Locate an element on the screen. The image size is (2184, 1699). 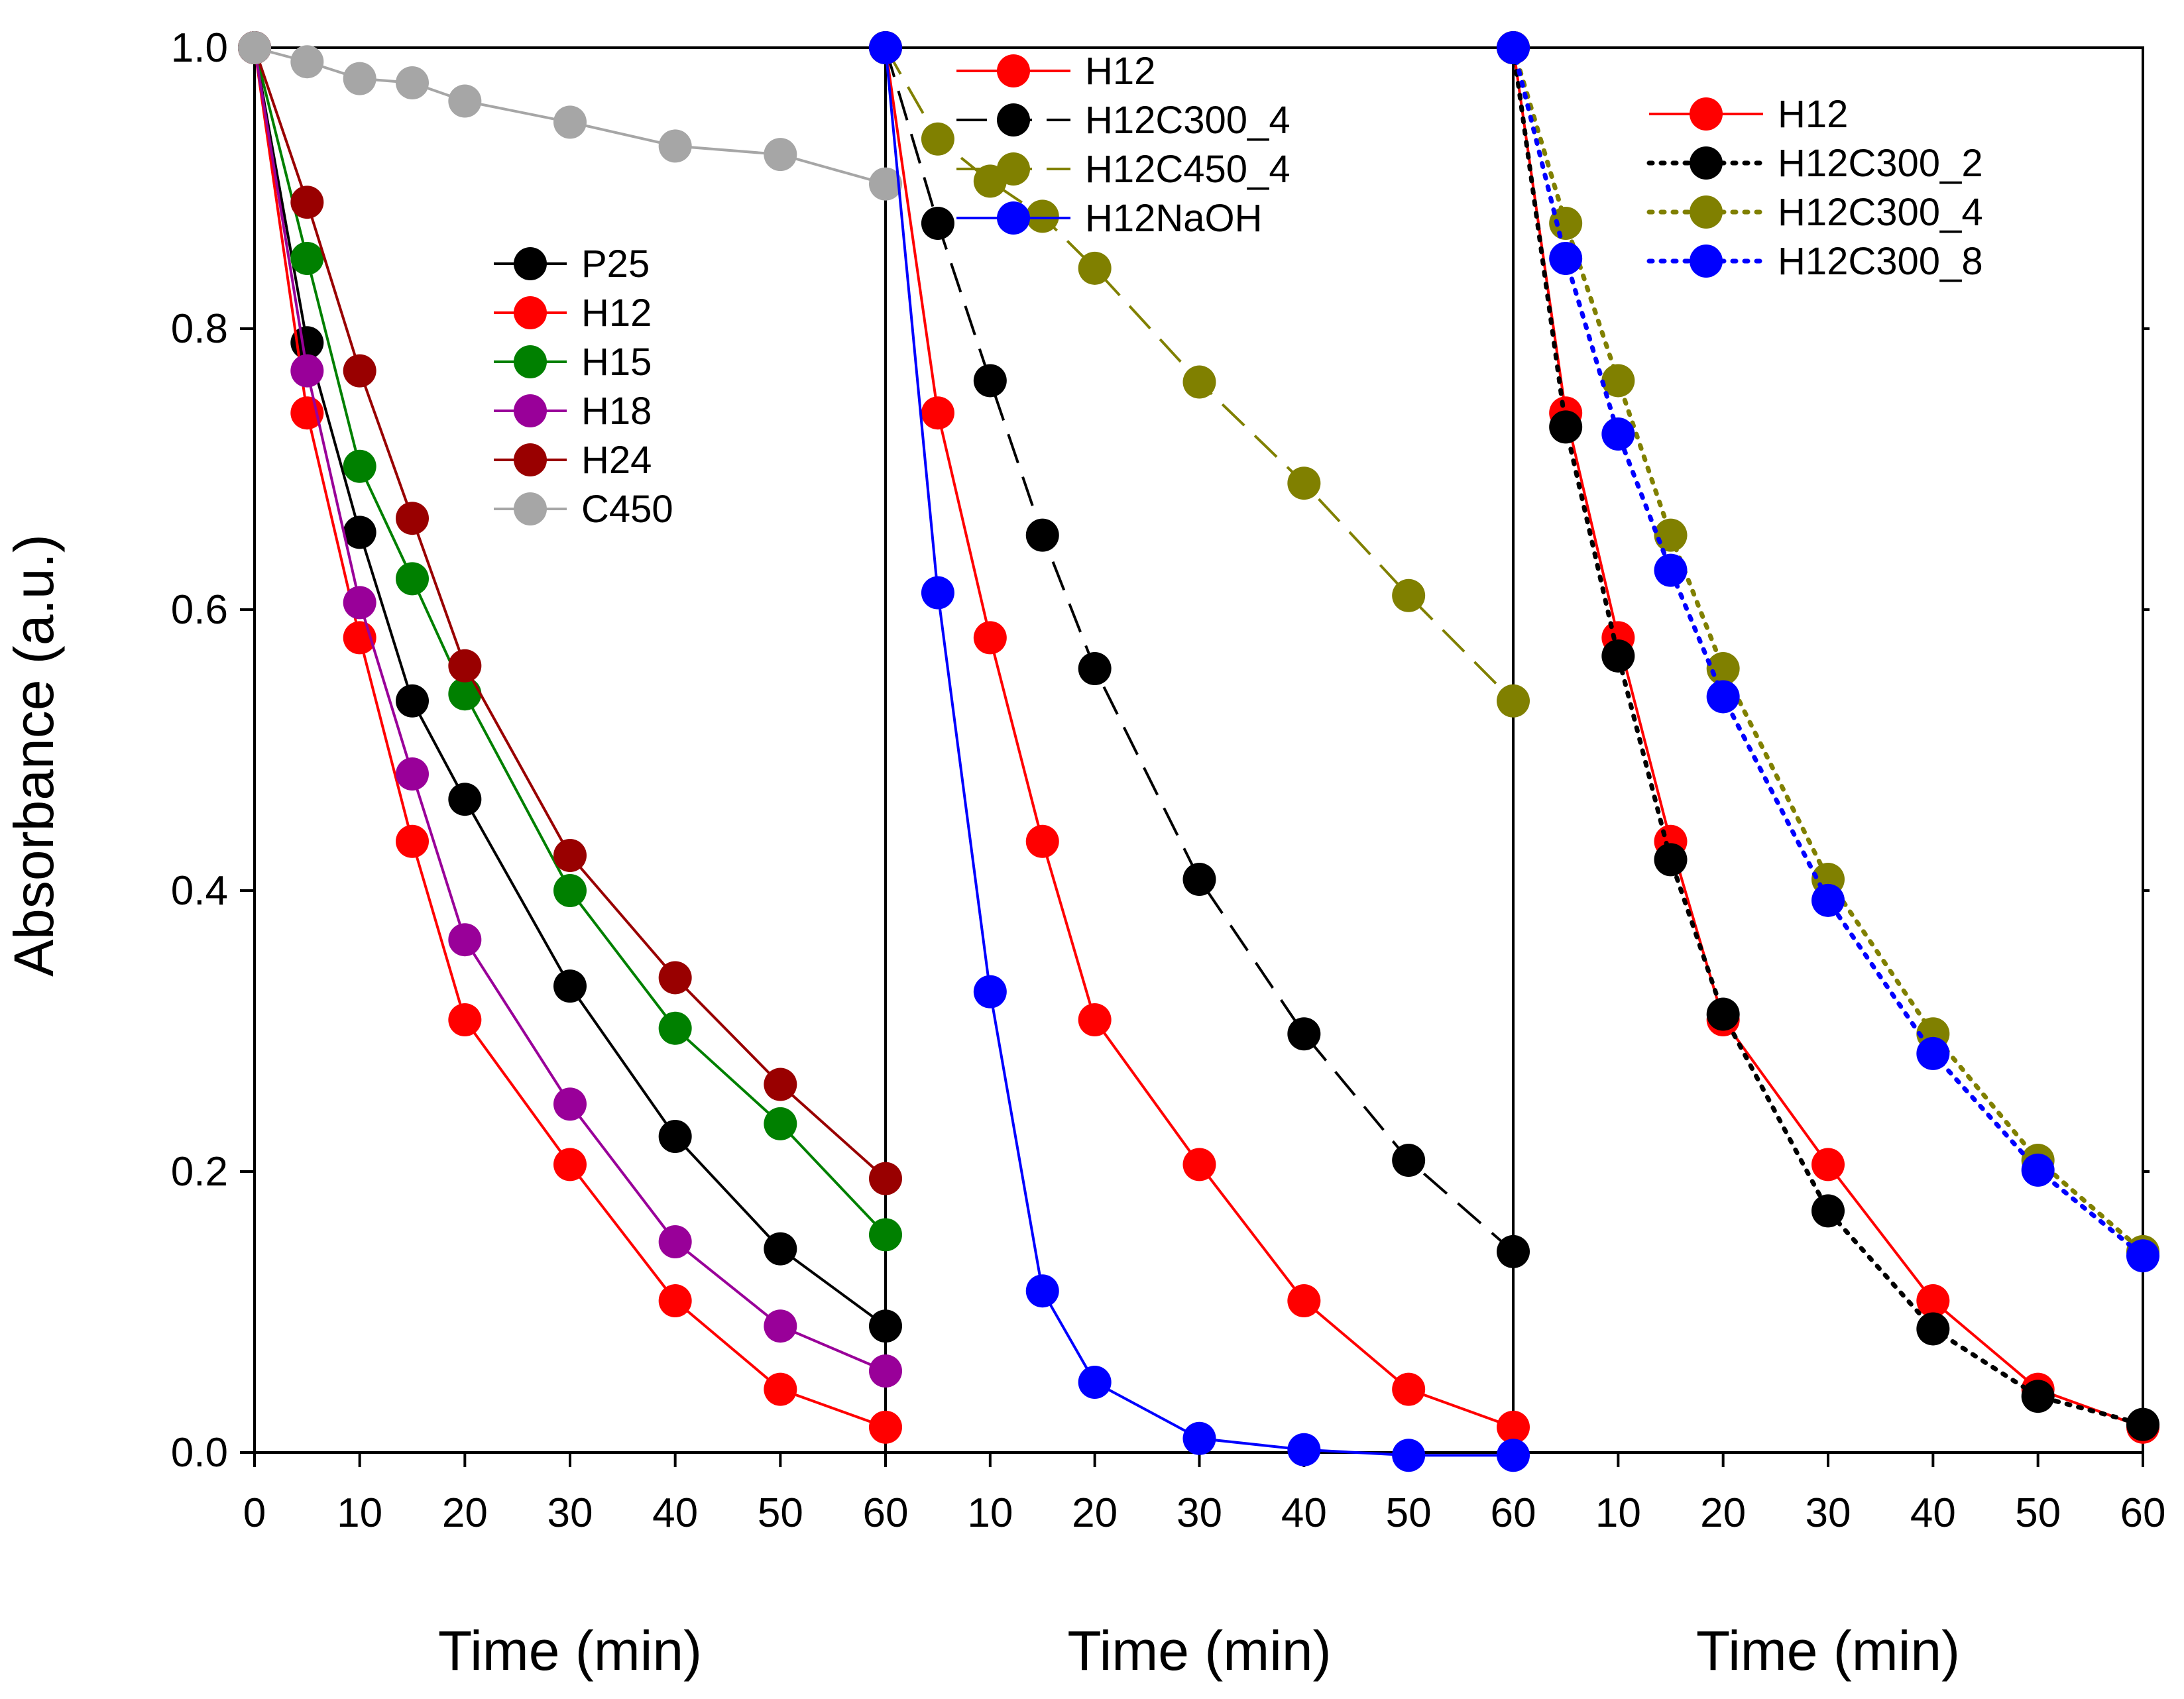
legend-label: H12C300_8 is located at coordinates (1880, 262).